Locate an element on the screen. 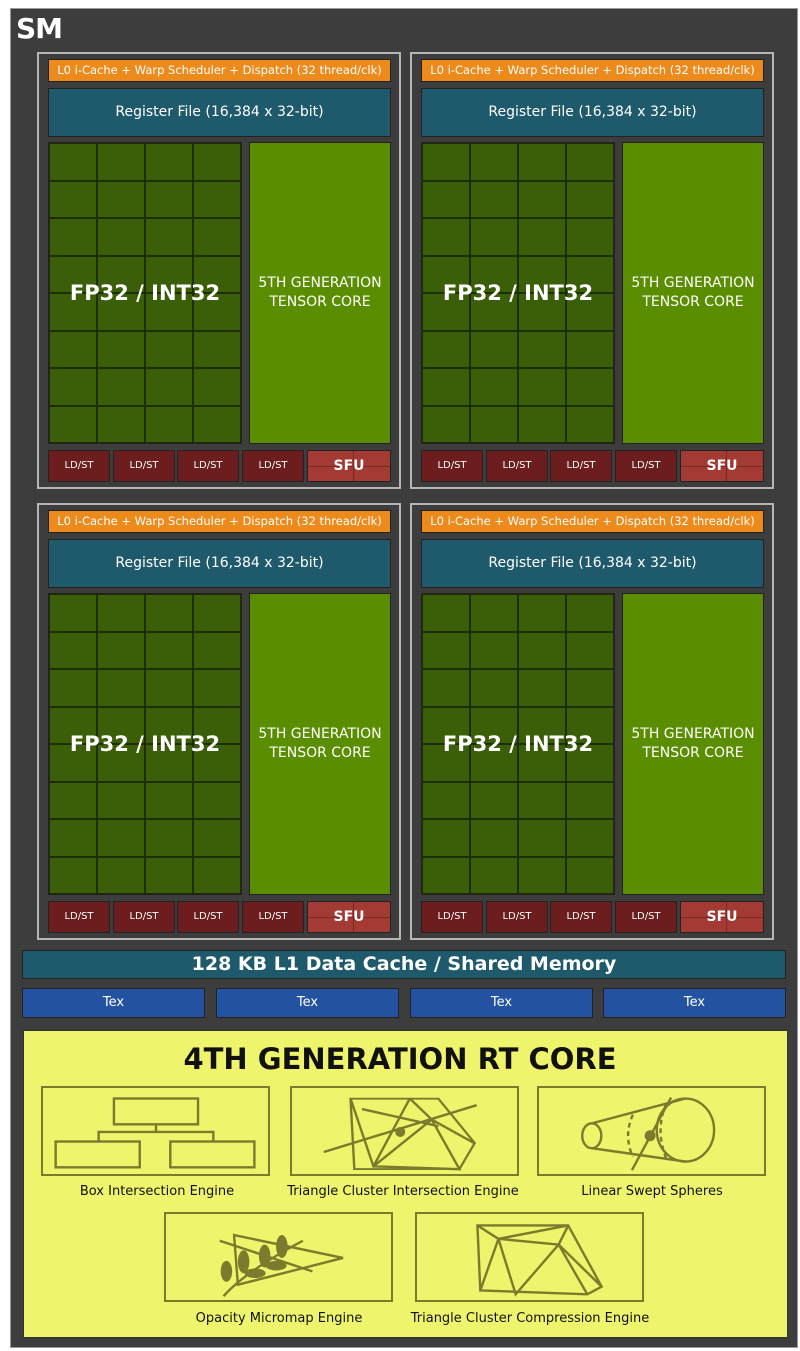  tensor-core: 5TH GENERATION TENSOR CORE is located at coordinates (320, 293).